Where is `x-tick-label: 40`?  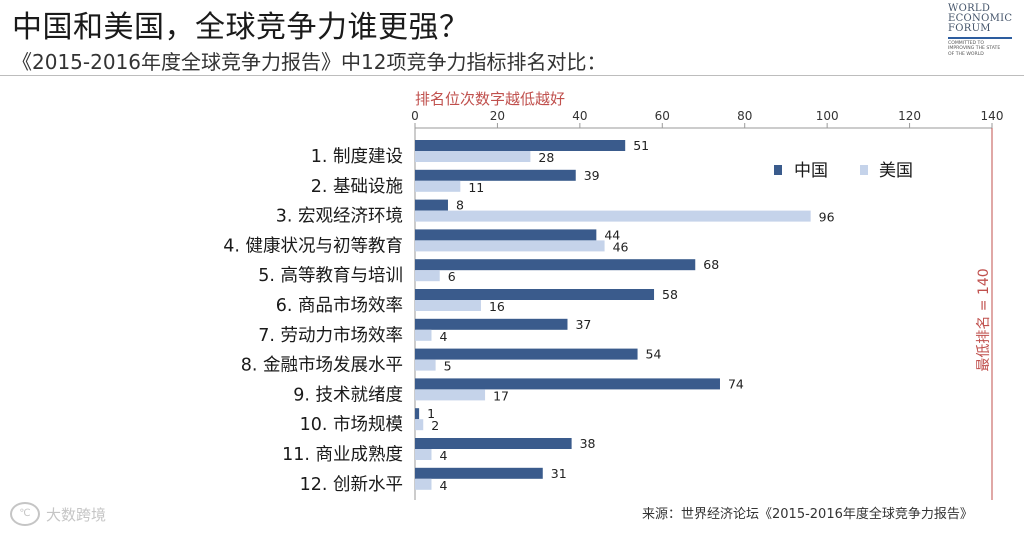
x-tick-label: 40 is located at coordinates (579, 116).